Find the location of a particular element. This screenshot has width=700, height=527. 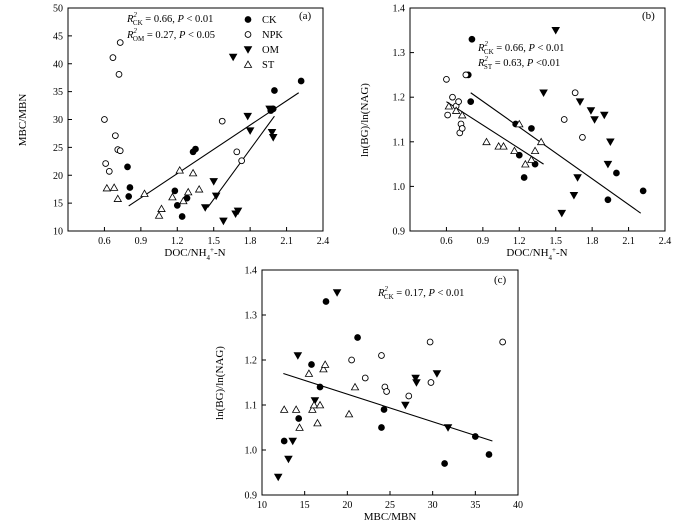

panel-b-annotation-ck: R2 CK = 0.66, P < 0.01 is located at coordinates (520, 48).